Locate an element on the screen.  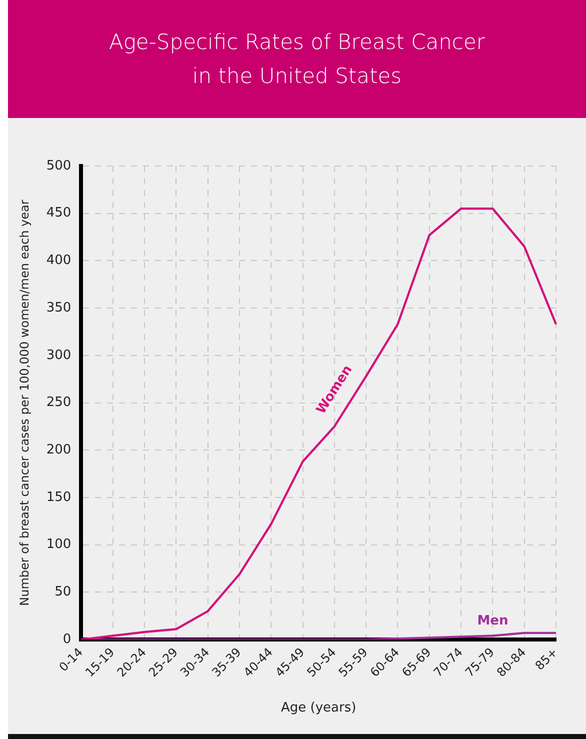
y-tick-label: 200 is located at coordinates (59, 450).